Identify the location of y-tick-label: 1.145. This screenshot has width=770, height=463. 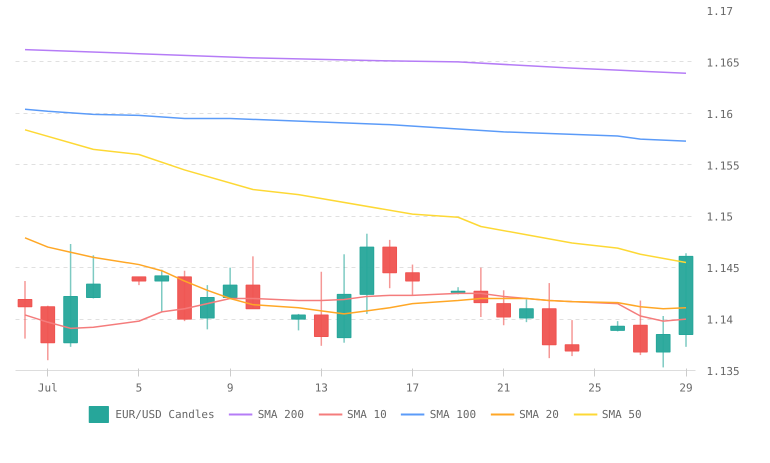
(723, 269).